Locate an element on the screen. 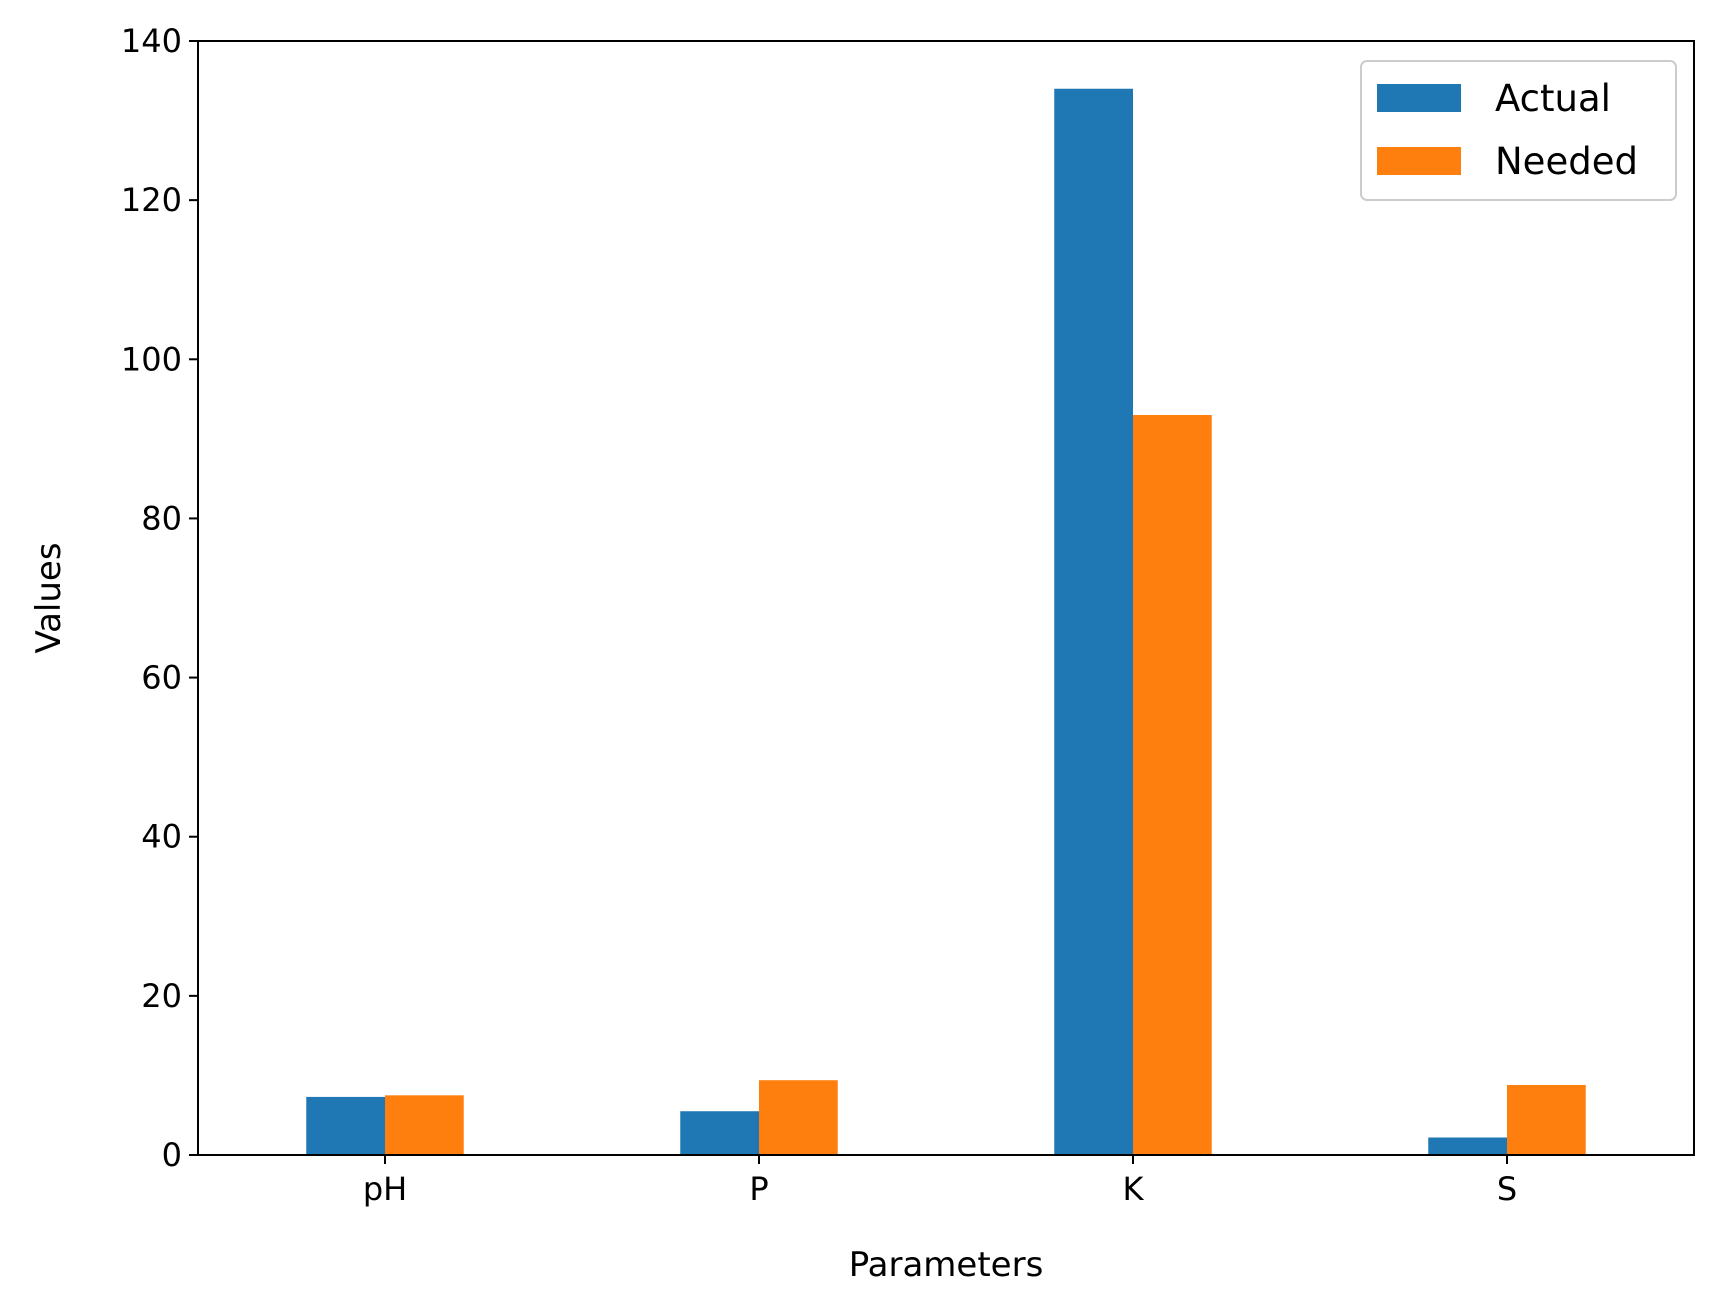  legend-swatch-needed is located at coordinates (1419, 161).